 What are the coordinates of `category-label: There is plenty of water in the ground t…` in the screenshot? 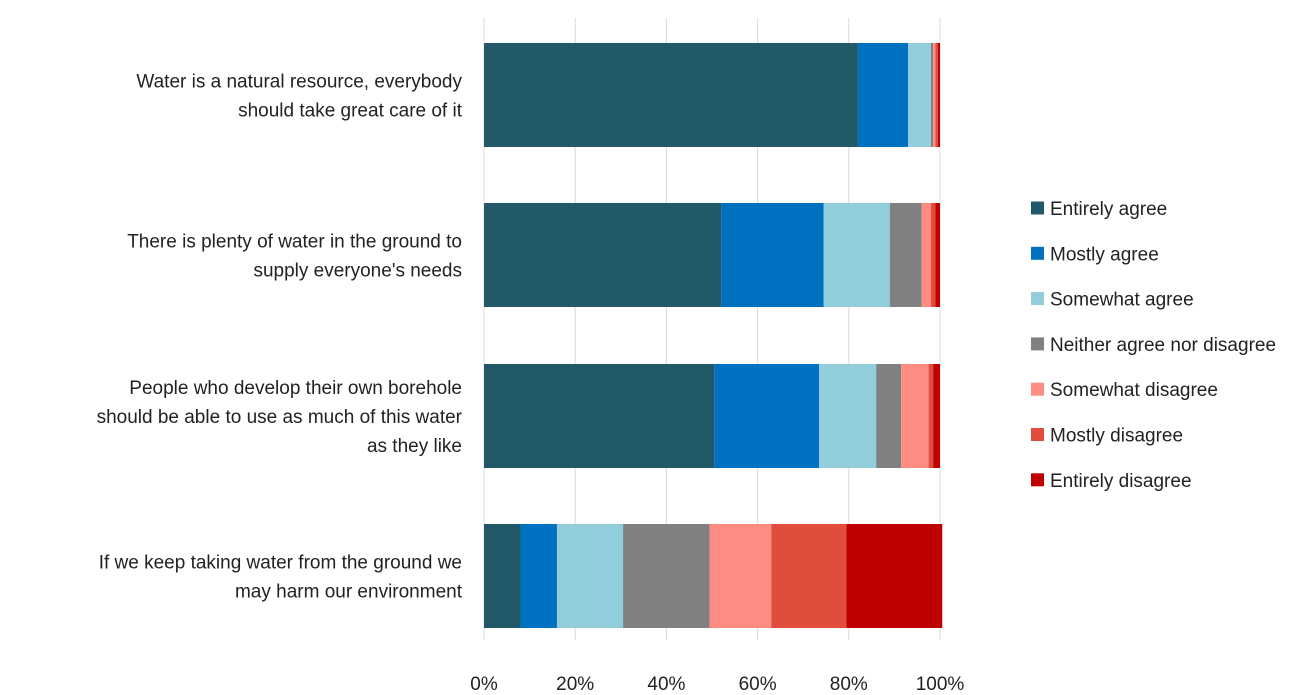 It's located at (294, 242).